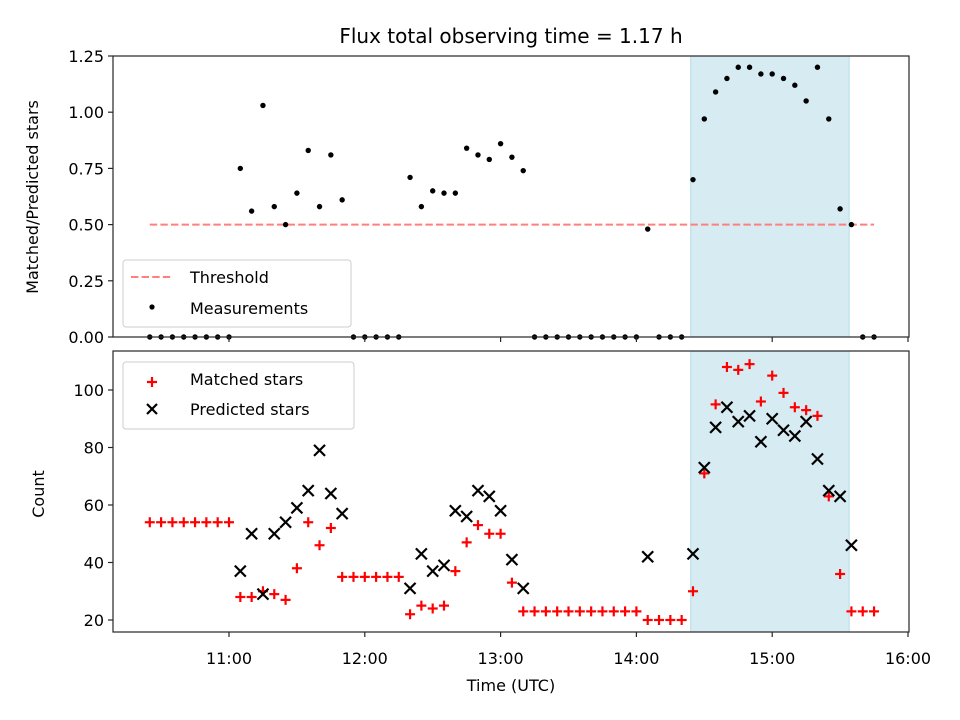 The image size is (960, 720). Describe the element at coordinates (510, 685) in the screenshot. I see `x-axis-label: Time (UTC)` at that location.